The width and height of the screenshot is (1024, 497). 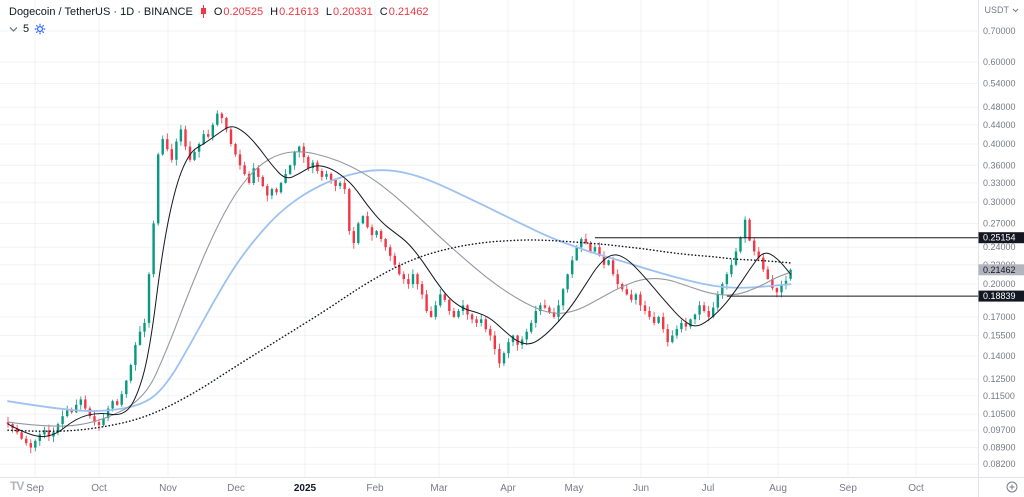 I want to click on svg-text: 0.25154, so click(x=999, y=238).